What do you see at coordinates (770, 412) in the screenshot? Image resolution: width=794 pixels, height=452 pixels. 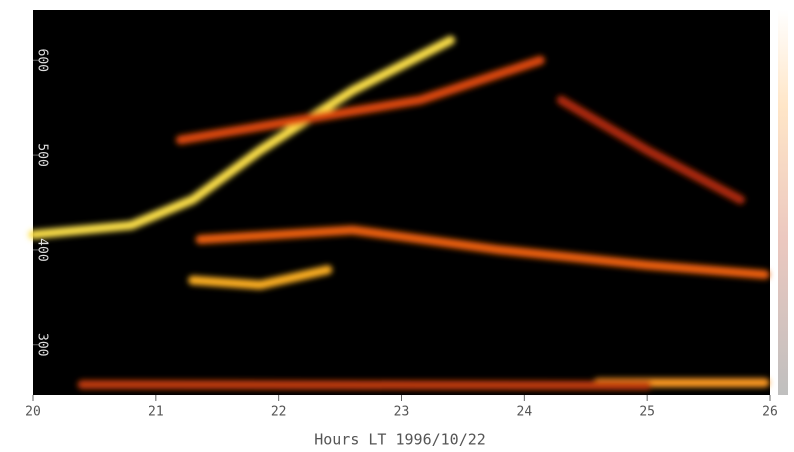 I see `x-tick-label: 26` at bounding box center [770, 412].